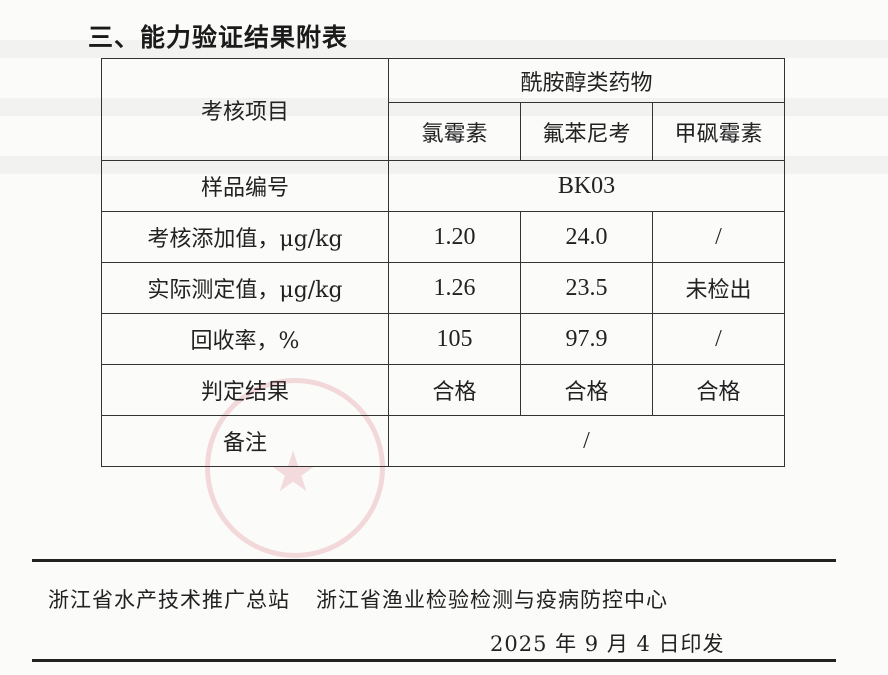 The image size is (888, 675). I want to click on cell: 1.26, so click(454, 288).